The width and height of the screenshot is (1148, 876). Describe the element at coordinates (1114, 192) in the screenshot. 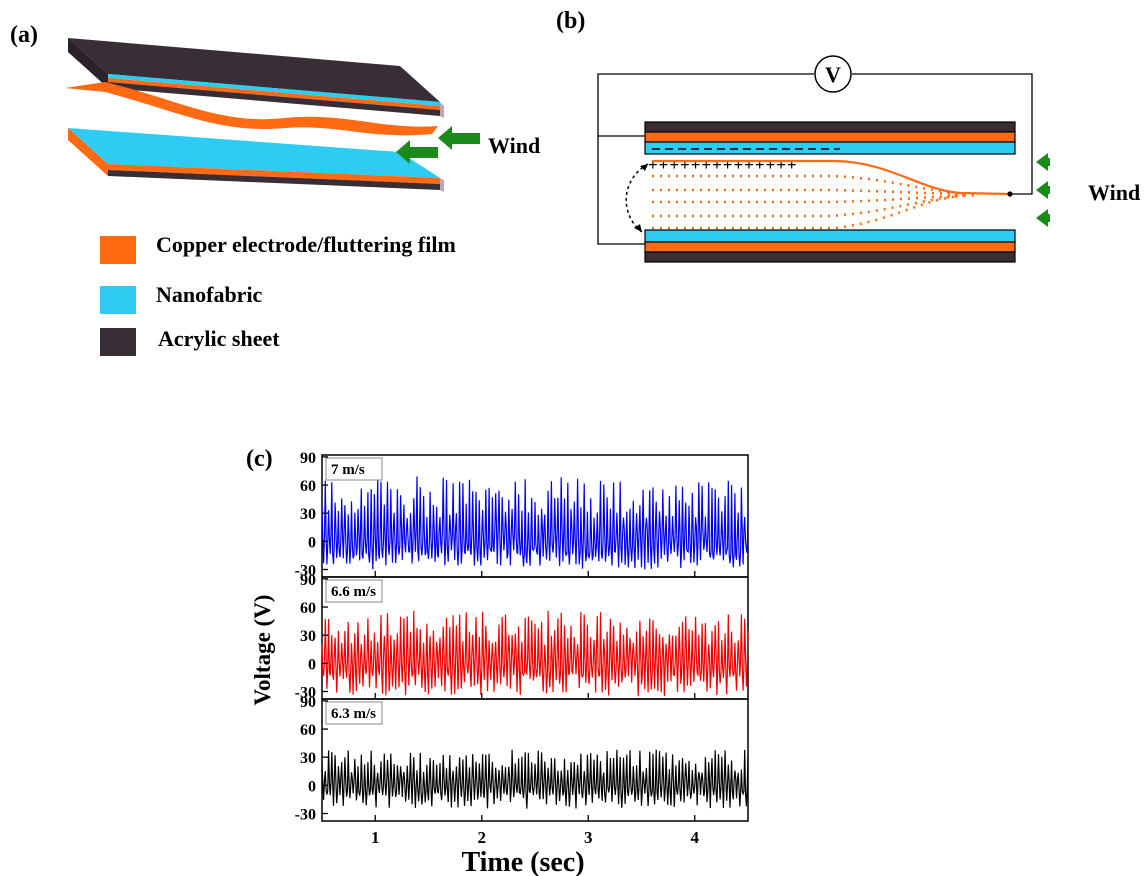

I see `panel-b-wind-label: Wind` at that location.